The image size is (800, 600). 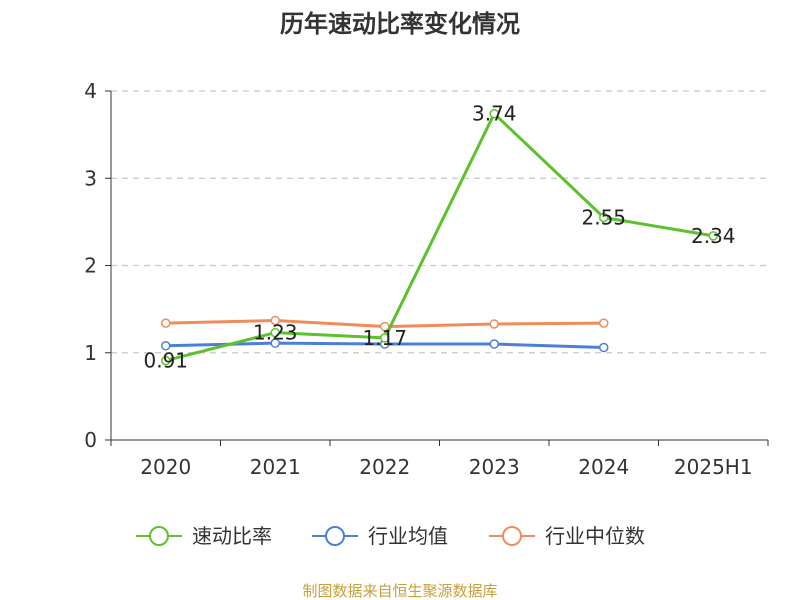 What do you see at coordinates (595, 536) in the screenshot?
I see `legend-label: 行业中位数` at bounding box center [595, 536].